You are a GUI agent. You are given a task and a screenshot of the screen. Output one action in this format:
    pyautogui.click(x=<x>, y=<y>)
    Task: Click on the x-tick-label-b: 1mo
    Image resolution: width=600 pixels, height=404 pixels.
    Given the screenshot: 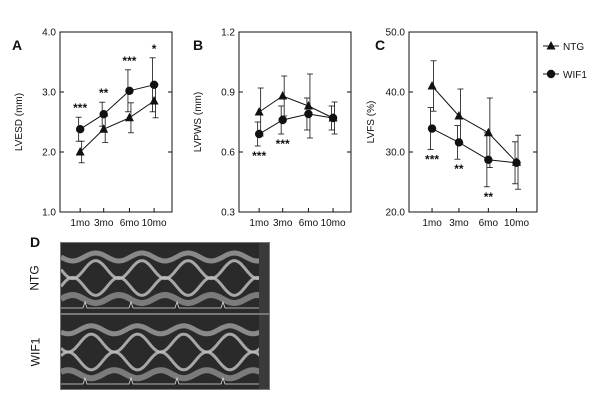 What is the action you would take?
    pyautogui.click(x=259, y=223)
    